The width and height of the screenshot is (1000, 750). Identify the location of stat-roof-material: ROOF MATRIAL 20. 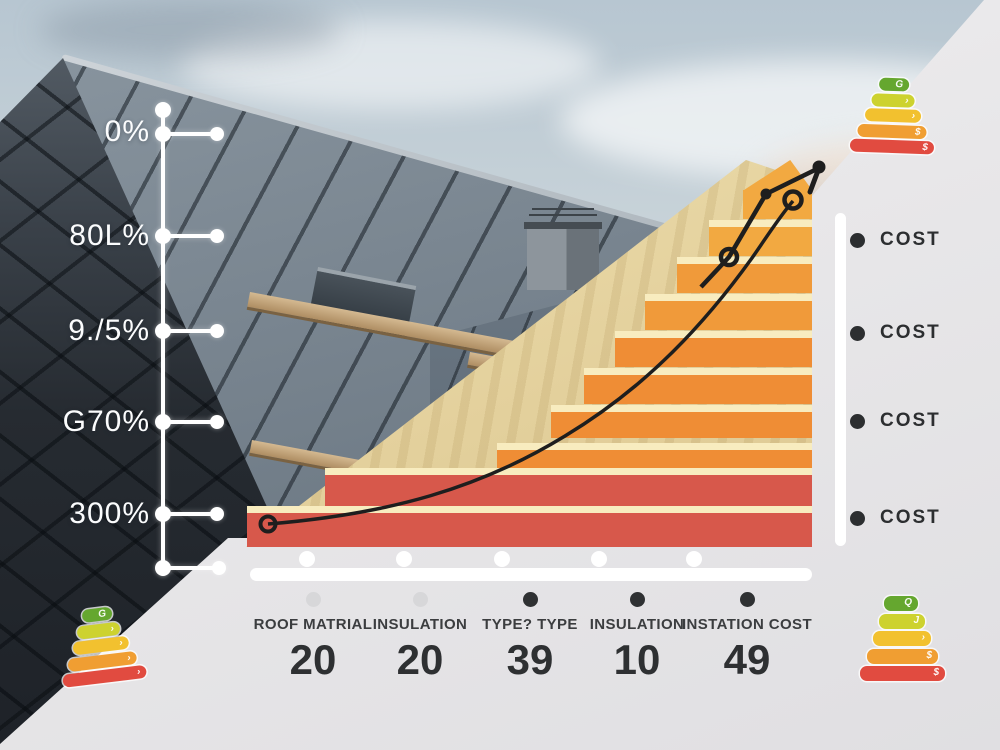
(313, 638).